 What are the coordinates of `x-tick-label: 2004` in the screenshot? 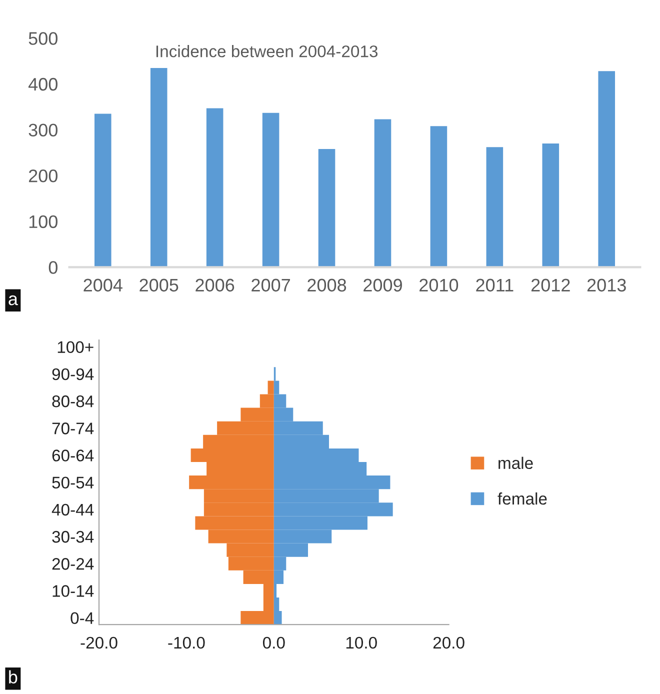 It's located at (103, 285).